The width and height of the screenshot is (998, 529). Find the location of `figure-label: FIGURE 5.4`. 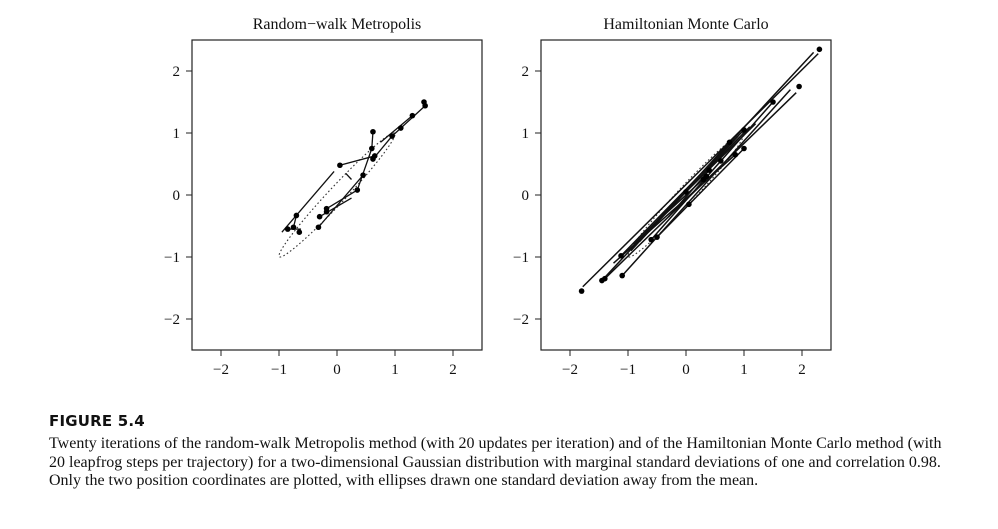

figure-label: FIGURE 5.4 is located at coordinates (97, 421).